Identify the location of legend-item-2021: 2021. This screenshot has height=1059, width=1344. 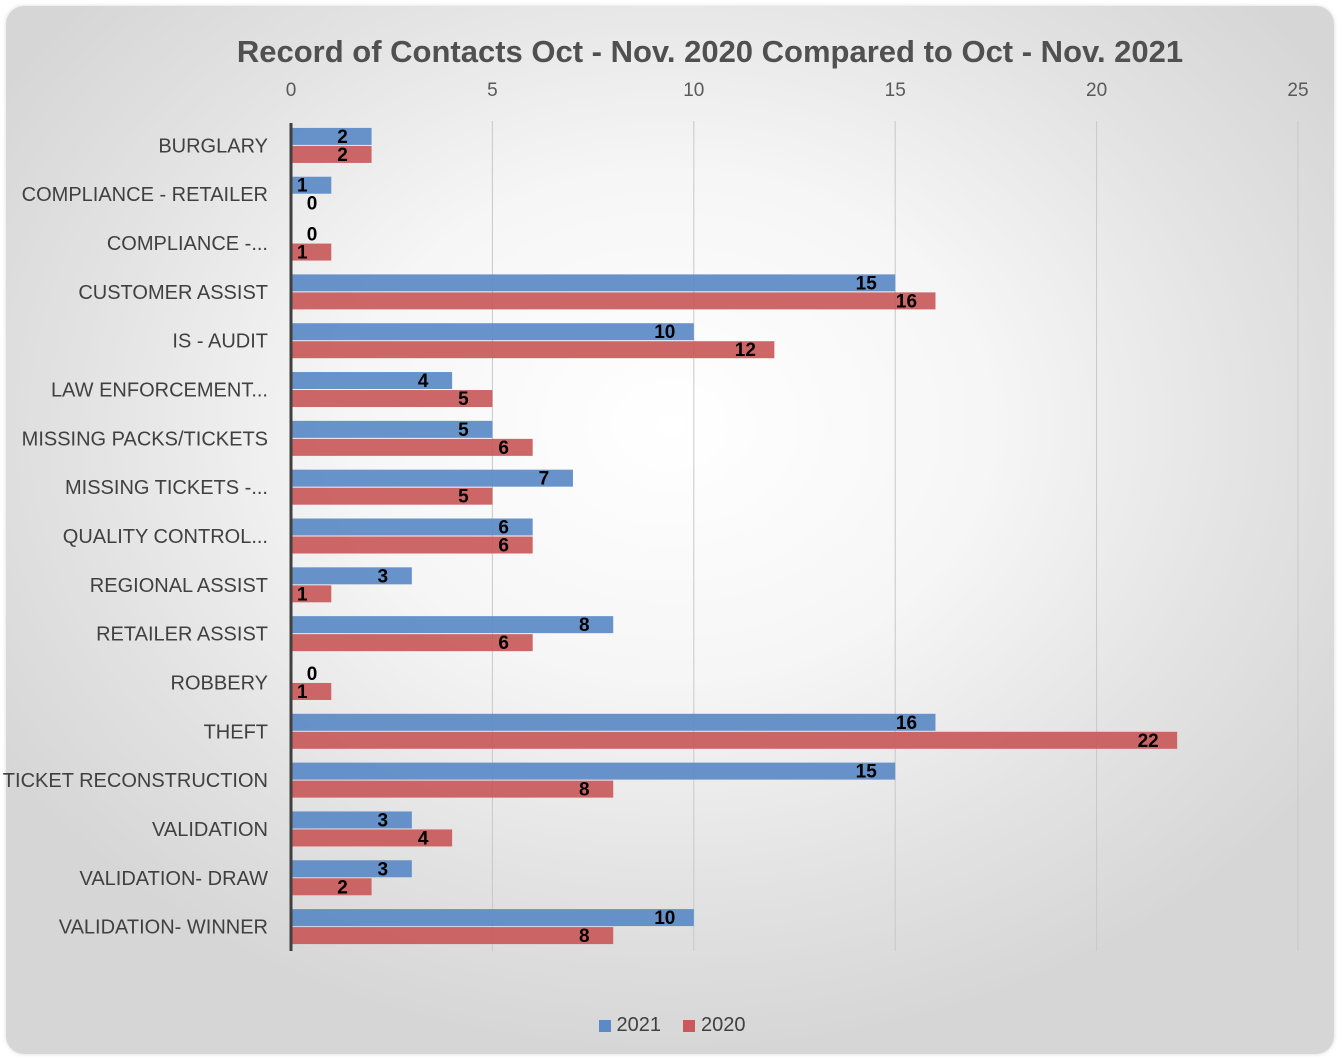
(630, 1025).